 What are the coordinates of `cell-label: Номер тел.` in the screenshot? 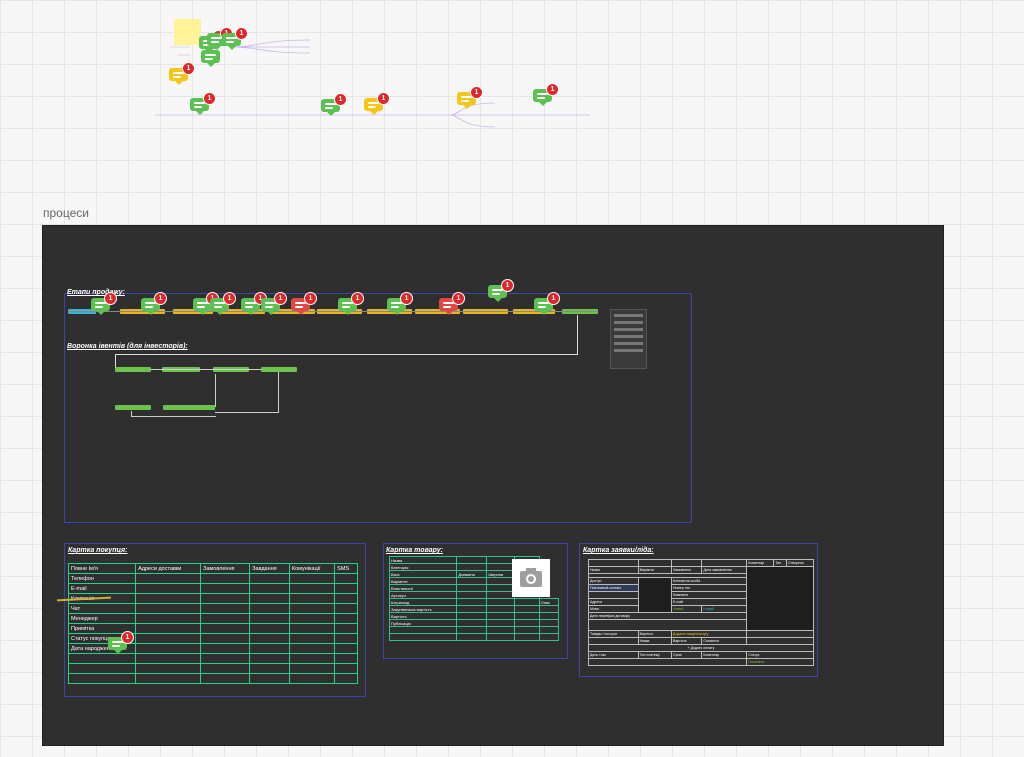 It's located at (709, 588).